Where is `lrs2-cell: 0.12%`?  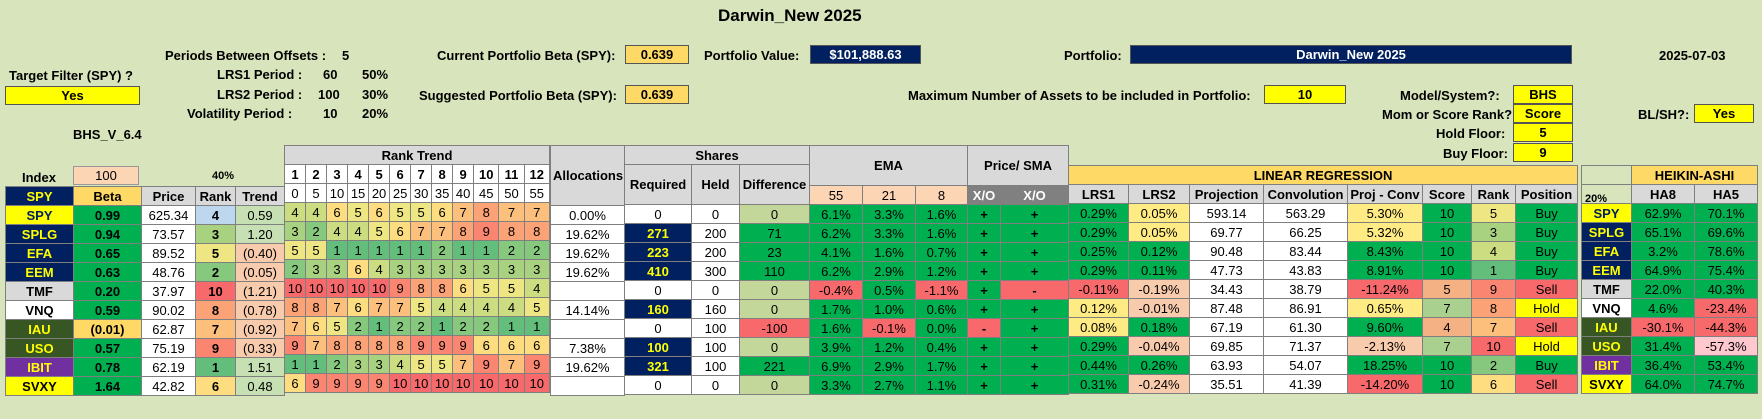
lrs2-cell: 0.12% is located at coordinates (1159, 251).